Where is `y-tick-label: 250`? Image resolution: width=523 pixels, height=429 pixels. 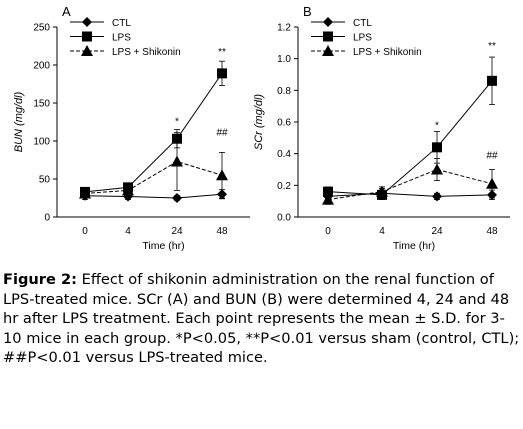
y-tick-label: 250 is located at coordinates (41, 28).